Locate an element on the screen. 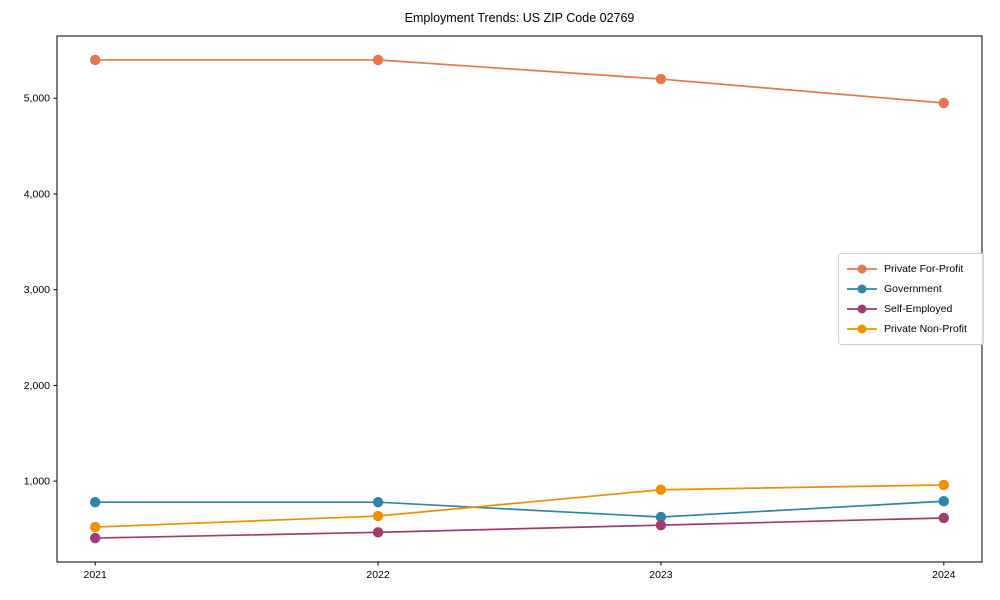  legend-item-private-non-profit: Private Non-Profit is located at coordinates (911, 329).